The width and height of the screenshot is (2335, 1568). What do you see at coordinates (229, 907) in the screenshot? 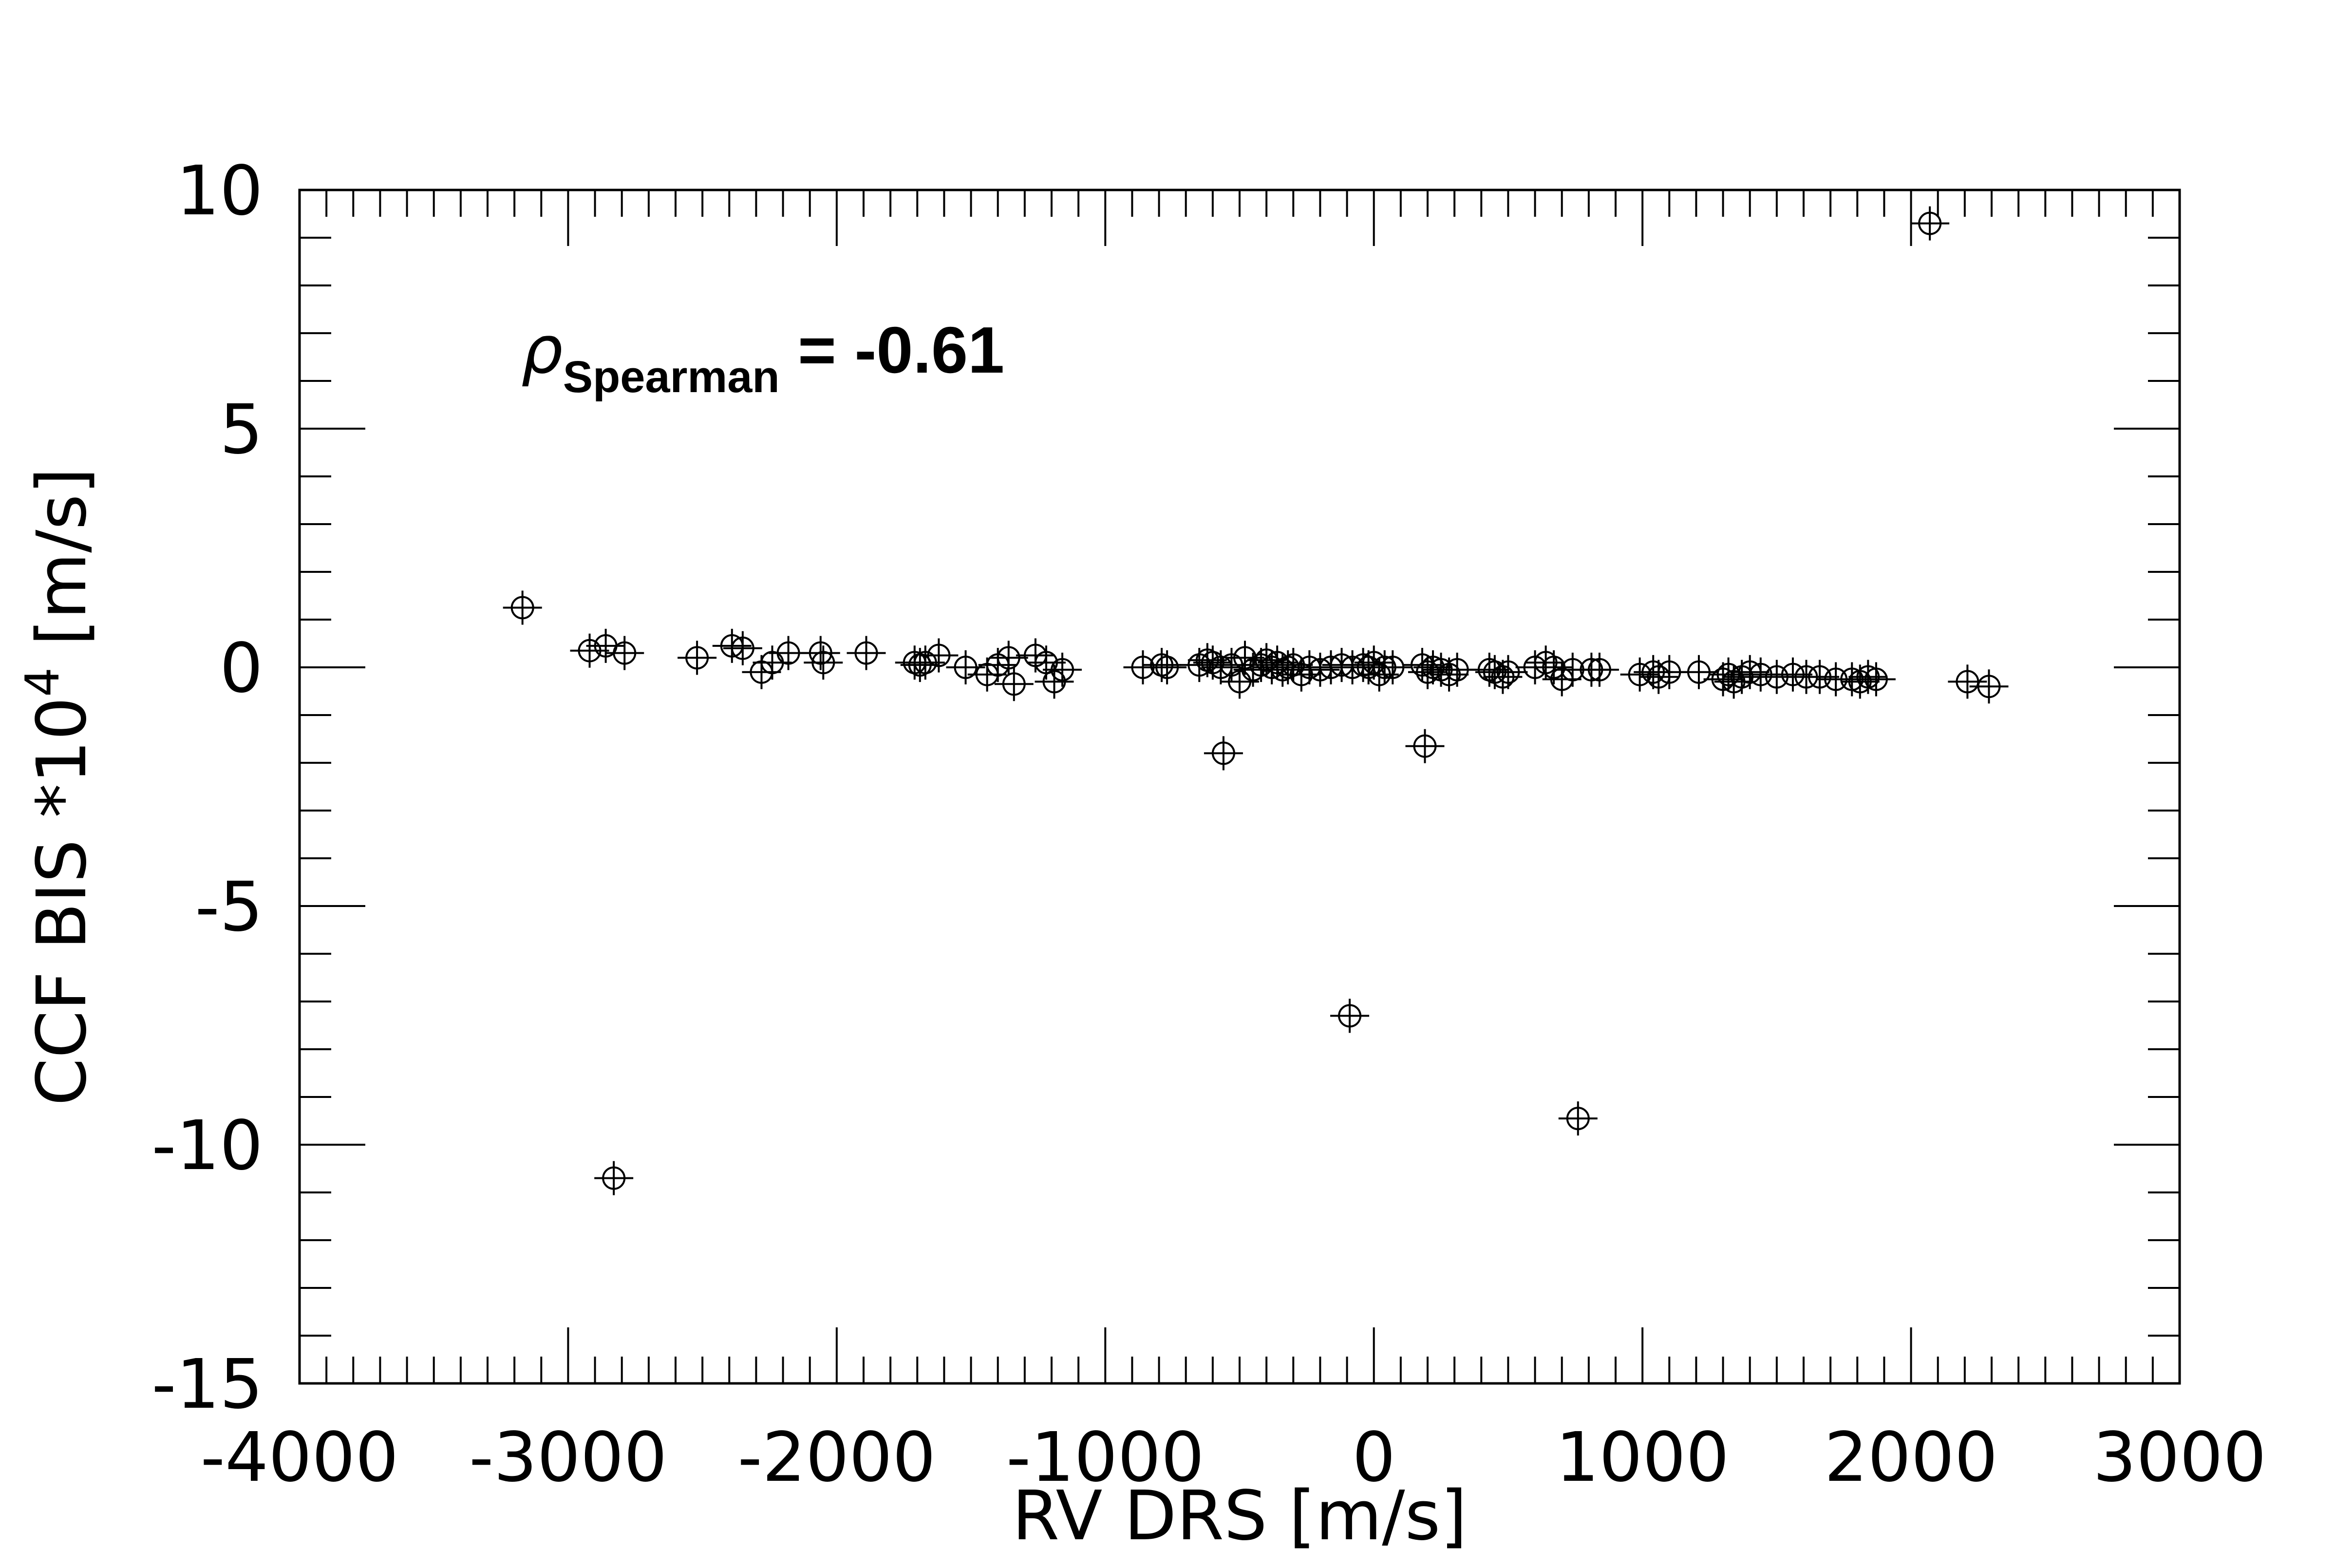
I see `y-tick-label: -5` at bounding box center [229, 907].